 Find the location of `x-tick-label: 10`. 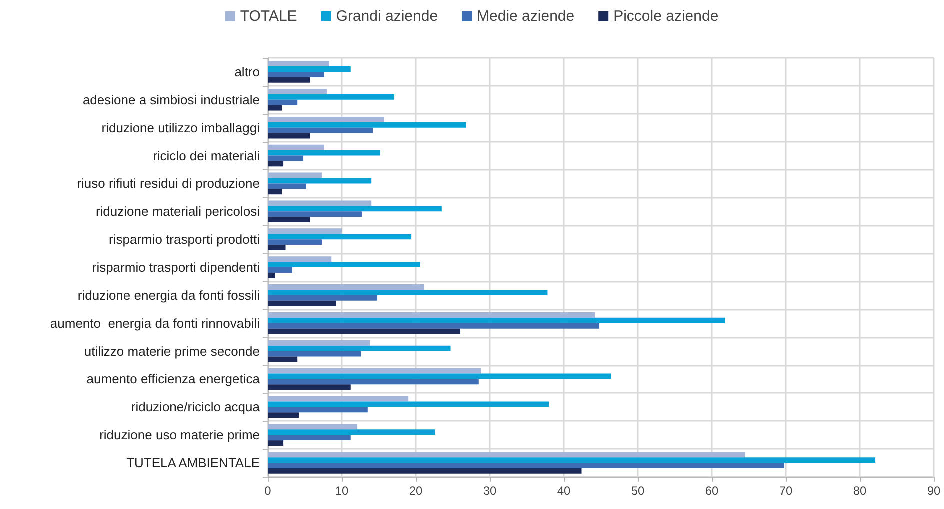

x-tick-label: 10 is located at coordinates (342, 491).